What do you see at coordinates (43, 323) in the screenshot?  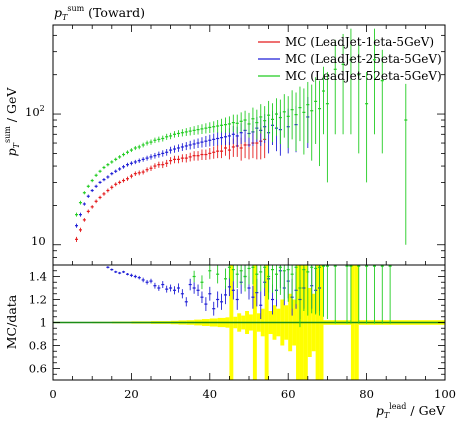 I see `ratio-y-tick-label: 1` at bounding box center [43, 323].